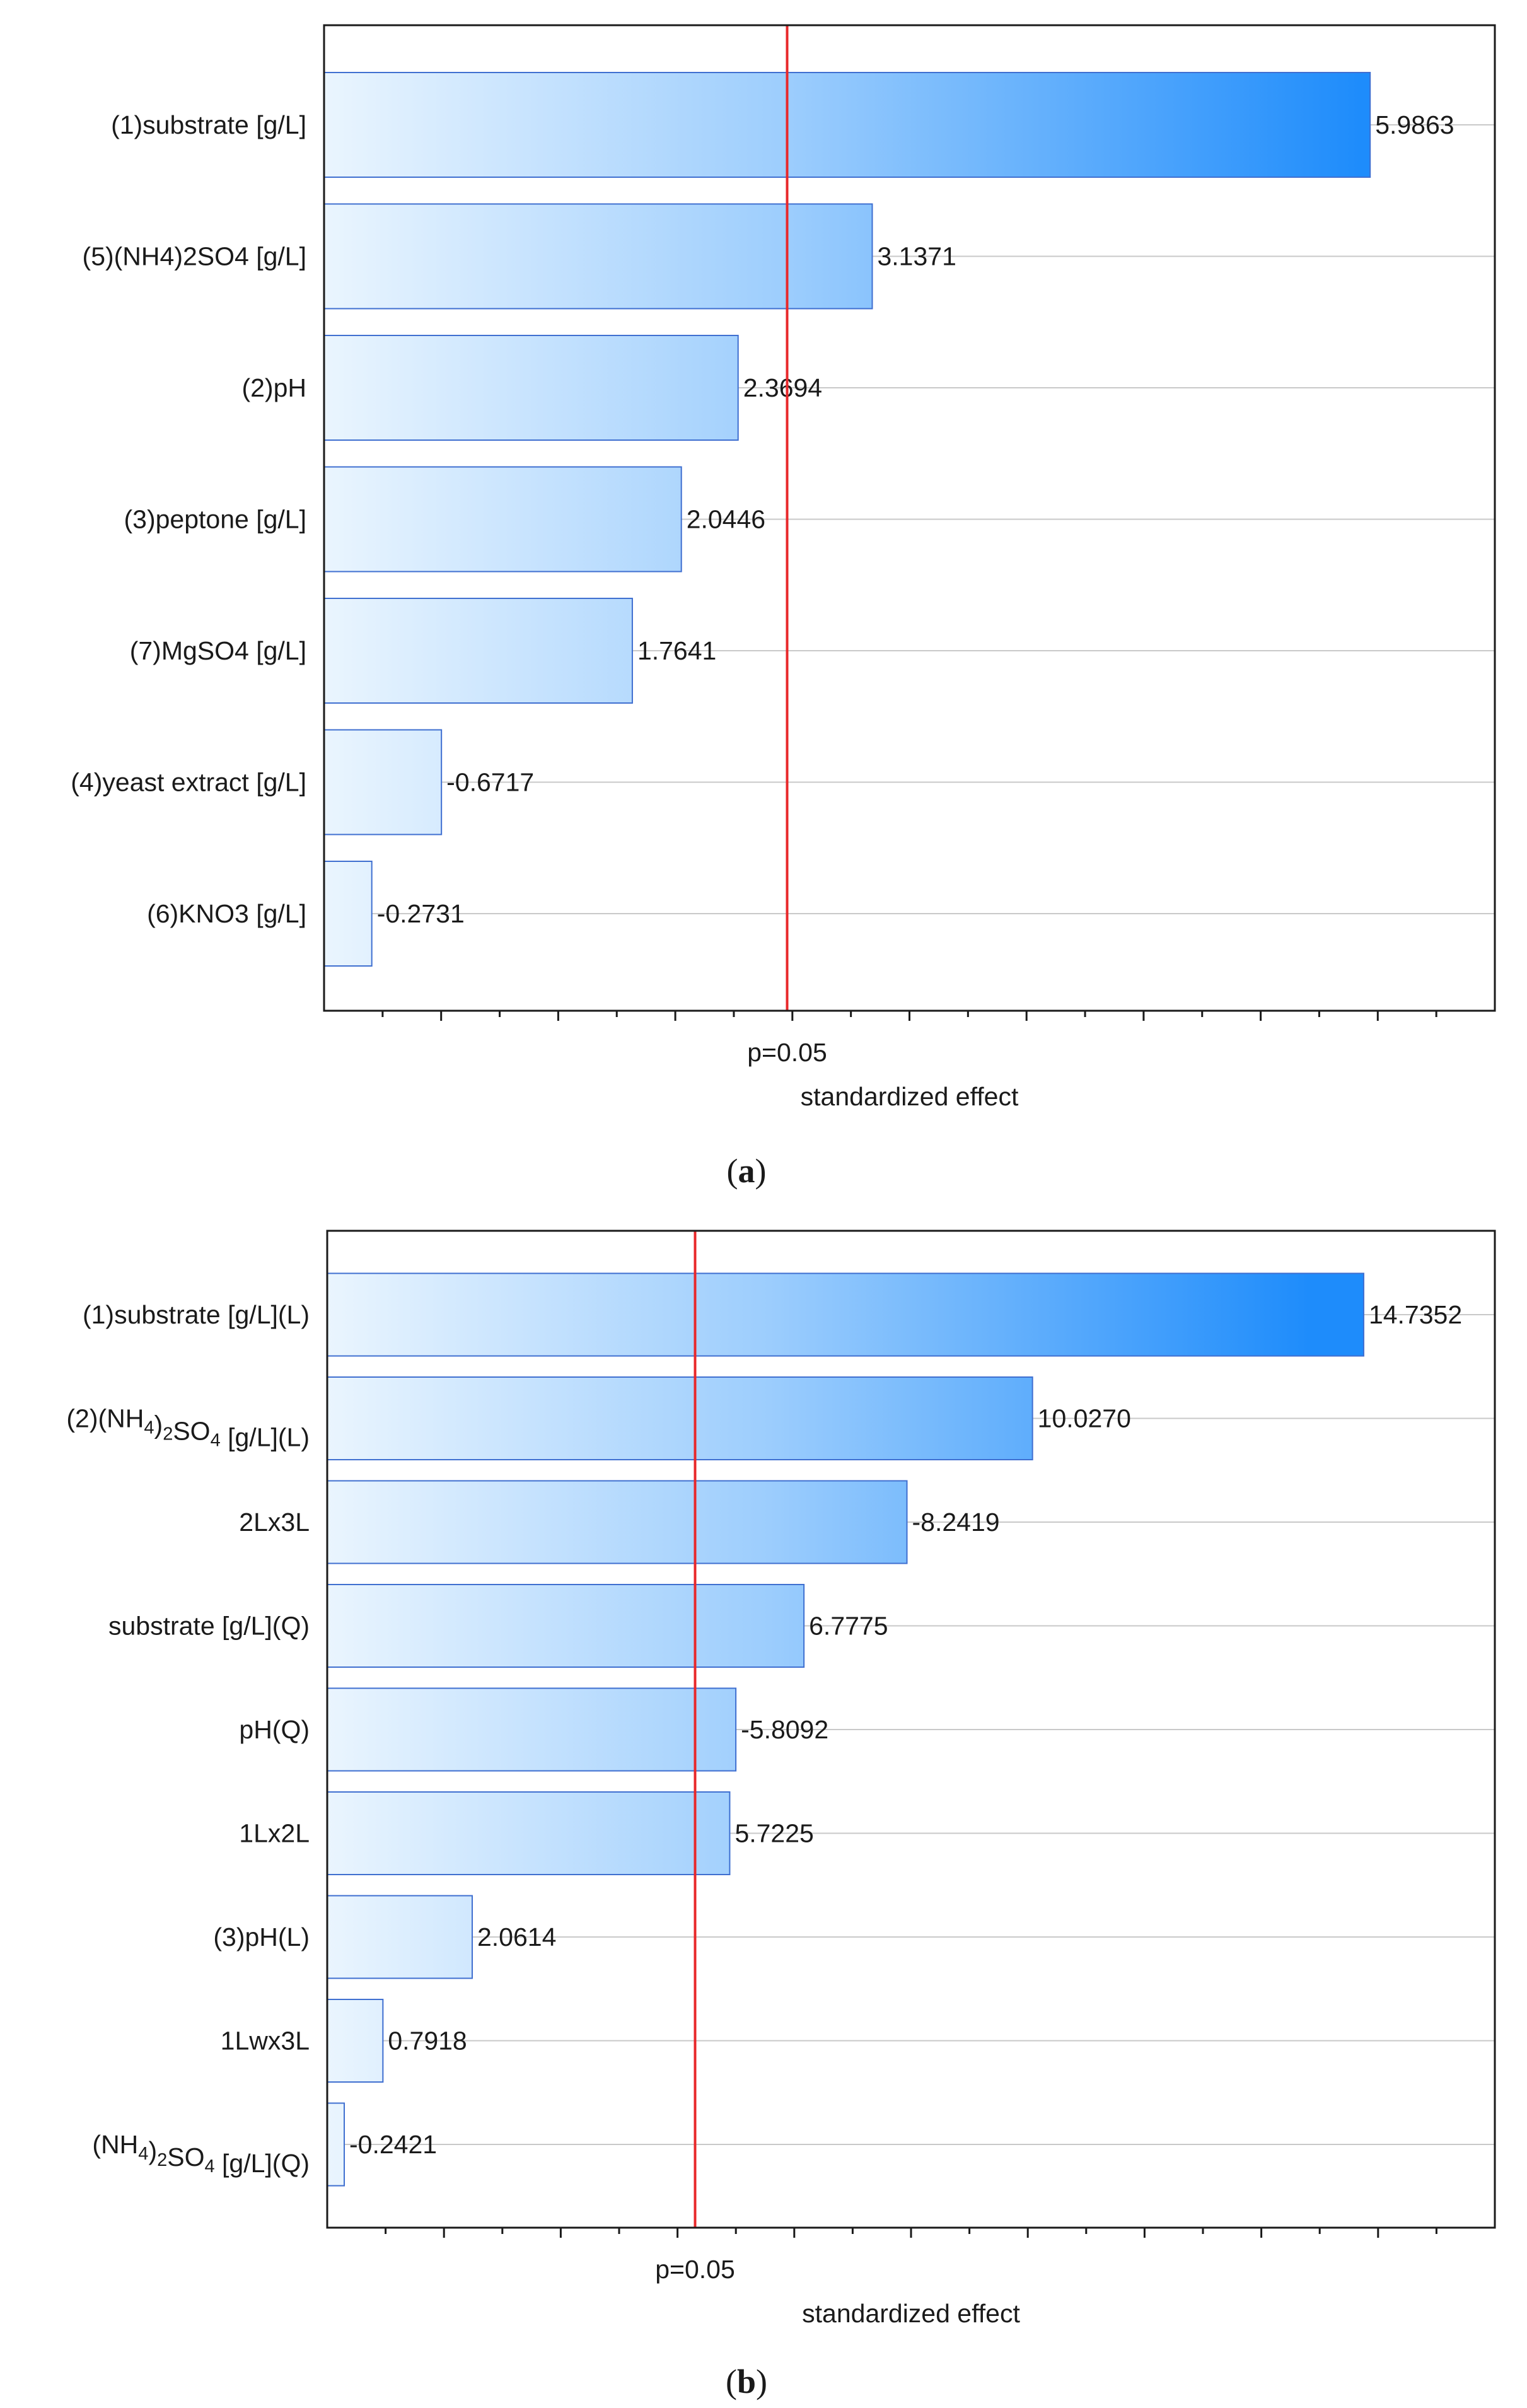 This screenshot has width=1527, height=2408. Describe the element at coordinates (274, 1729) in the screenshot. I see `chart-b-category-label: pH(Q)` at that location.